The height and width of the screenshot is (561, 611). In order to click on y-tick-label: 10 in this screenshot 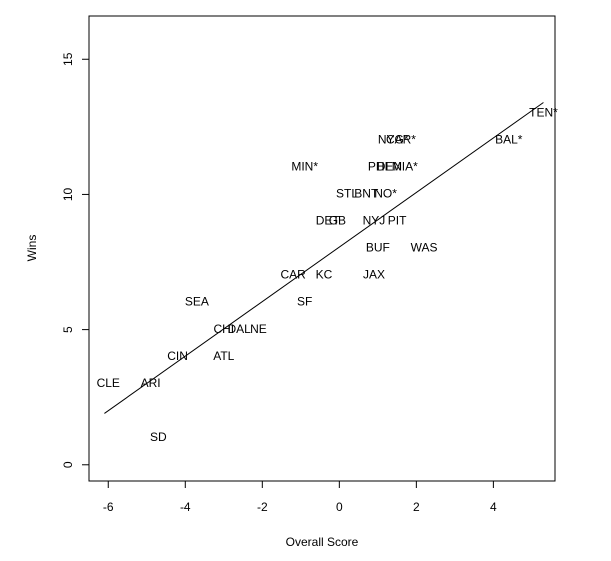, I will do `click(68, 194)`.